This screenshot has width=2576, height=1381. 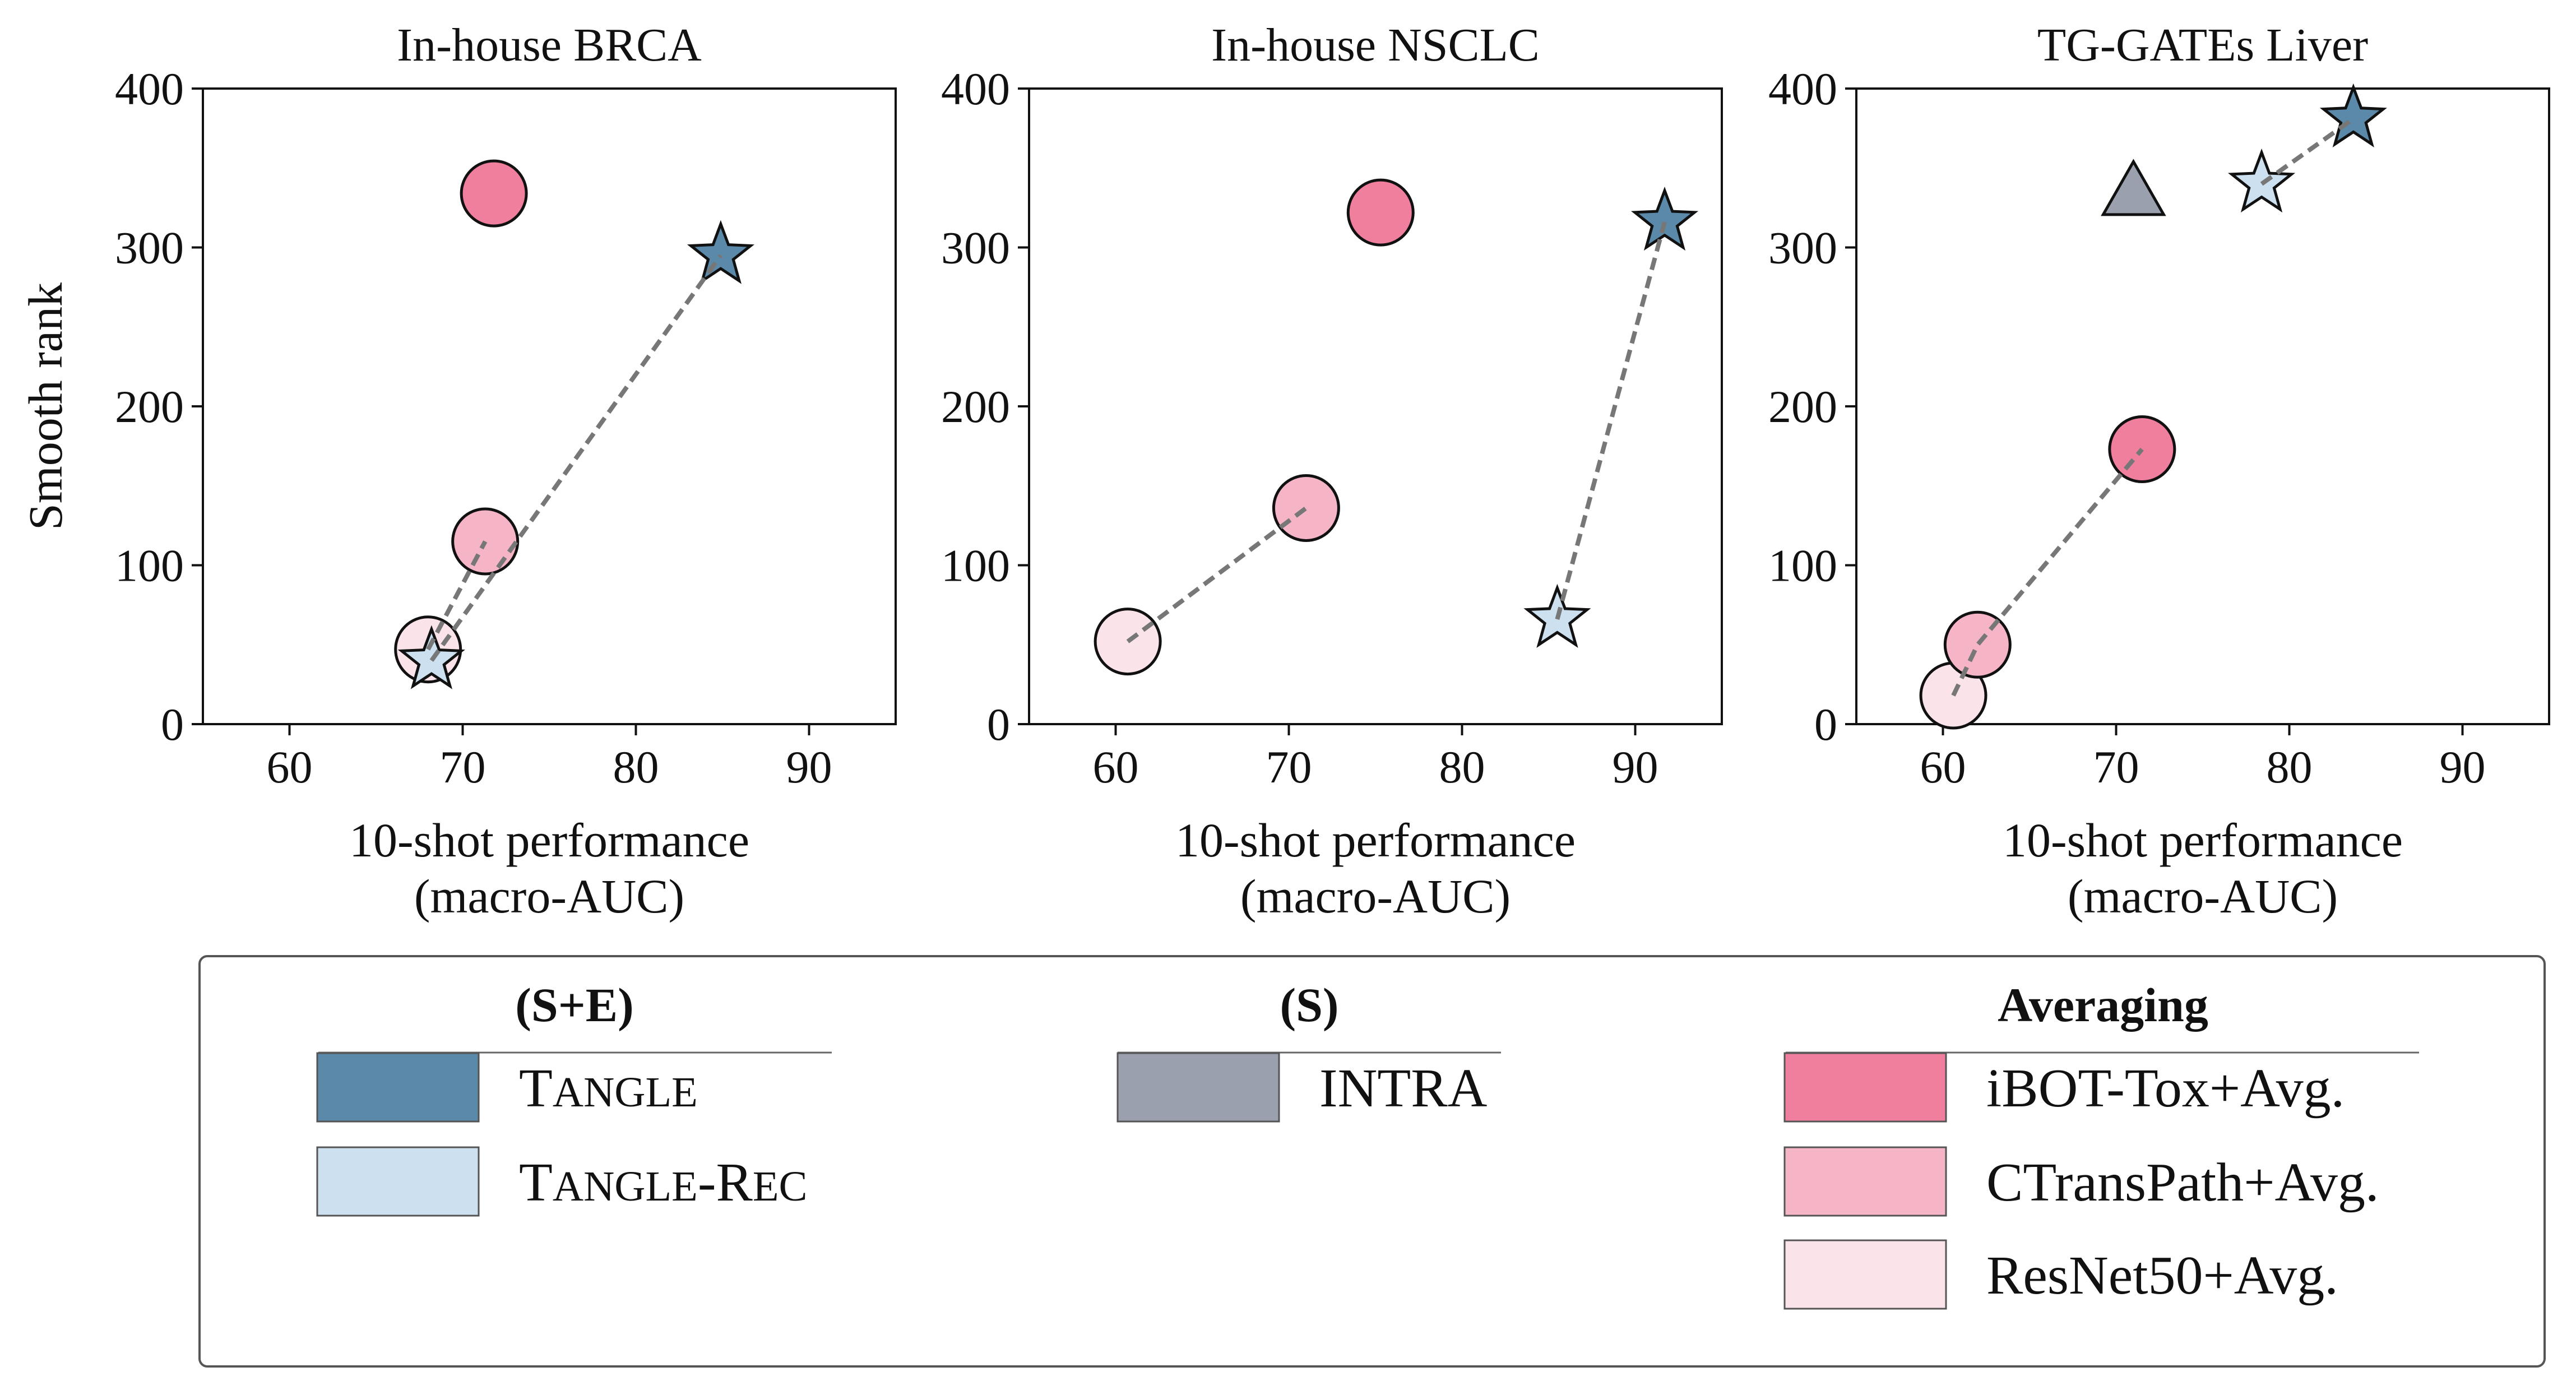 I want to click on legend-label: INTRA, so click(x=1403, y=1088).